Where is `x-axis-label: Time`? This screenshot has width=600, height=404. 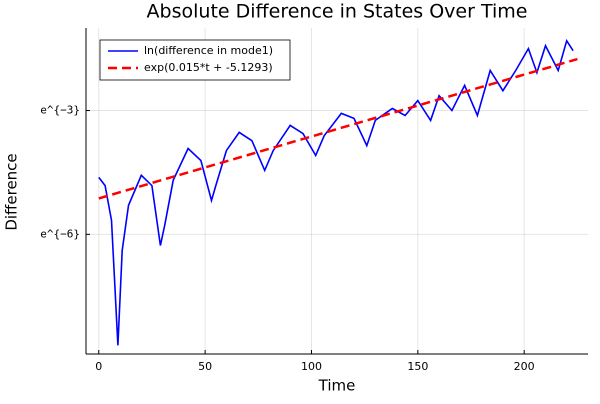 x-axis-label: Time is located at coordinates (337, 386).